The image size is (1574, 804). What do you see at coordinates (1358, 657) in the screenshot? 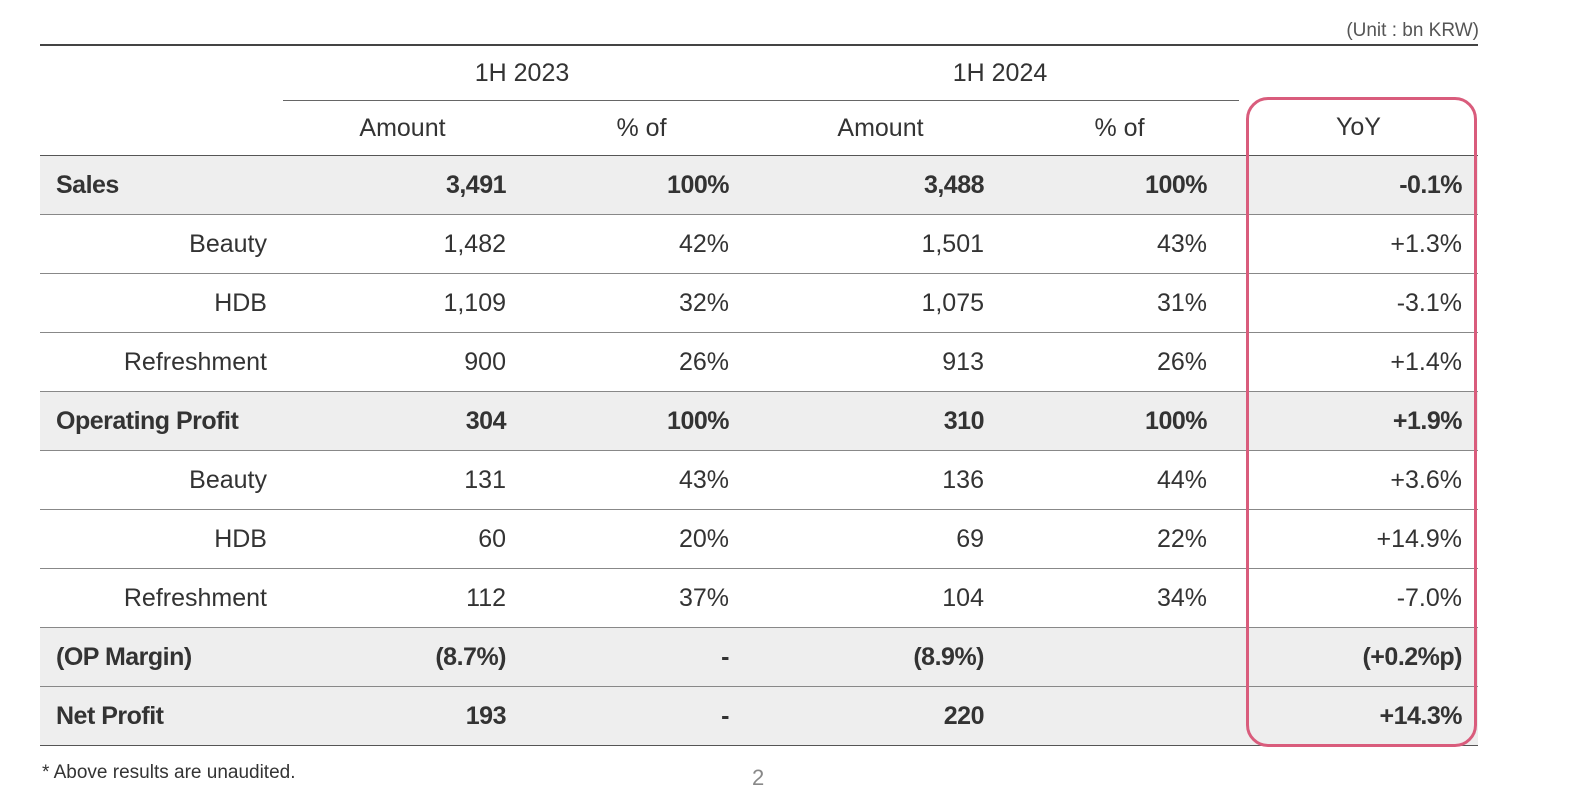
I see `cell-yoy: (+0.2%p)` at bounding box center [1358, 657].